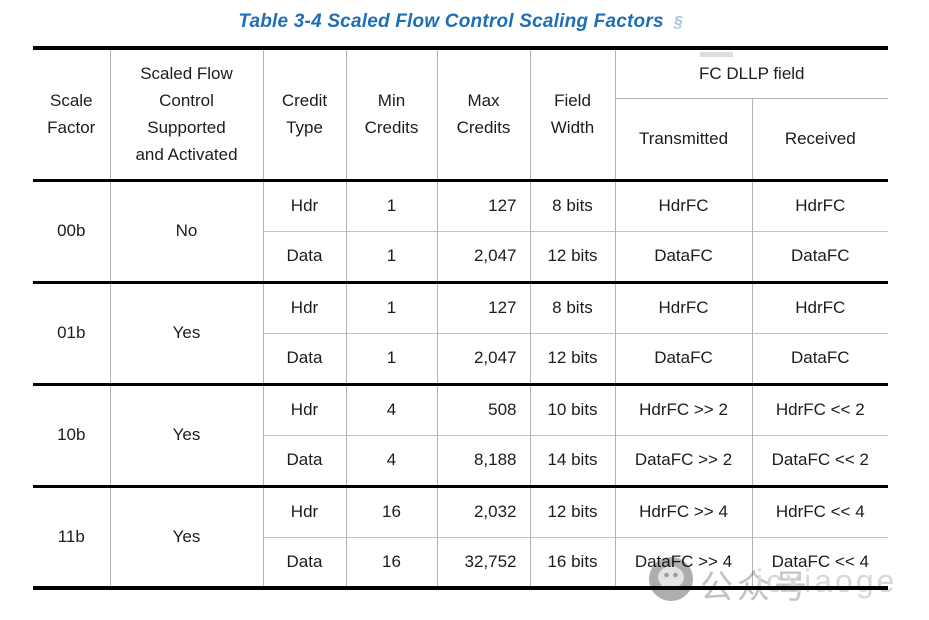  I want to click on header-received: Received, so click(820, 139).